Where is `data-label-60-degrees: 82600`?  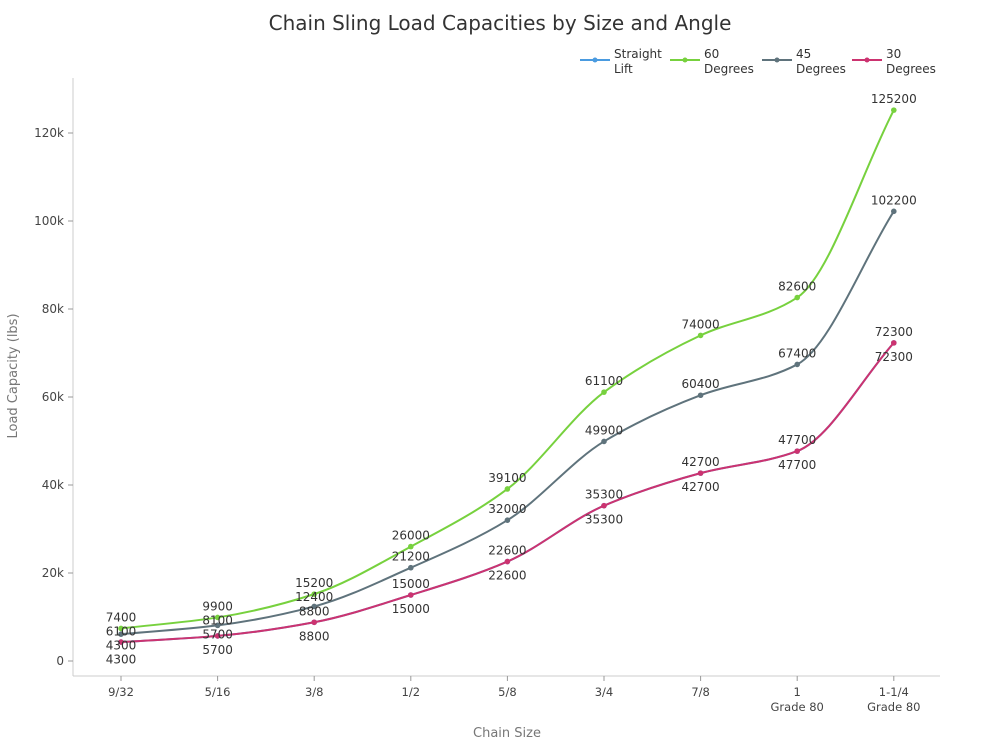 data-label-60-degrees: 82600 is located at coordinates (797, 287).